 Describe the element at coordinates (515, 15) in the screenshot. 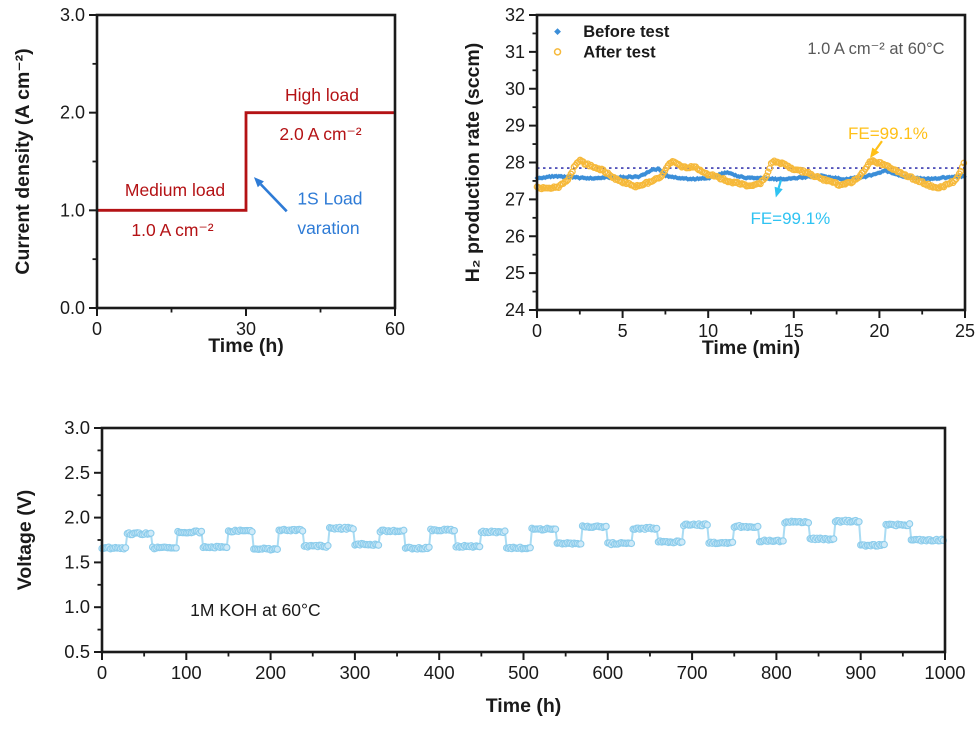

I see `svg-text: 32` at that location.